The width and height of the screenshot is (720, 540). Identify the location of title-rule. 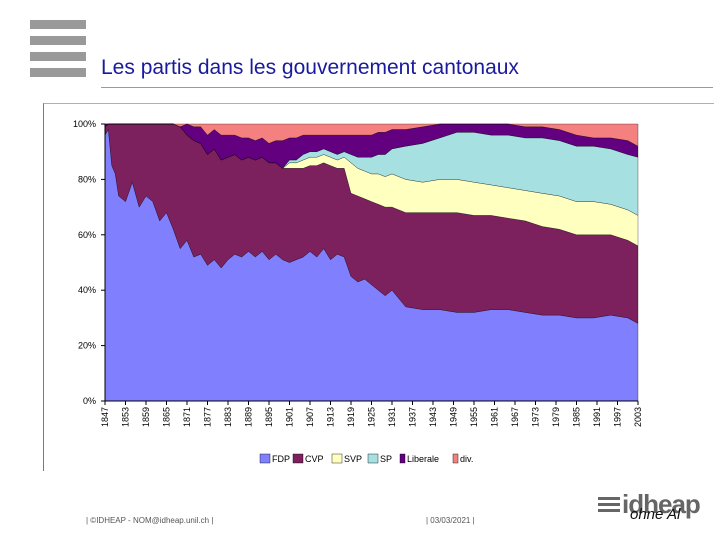
(407, 87).